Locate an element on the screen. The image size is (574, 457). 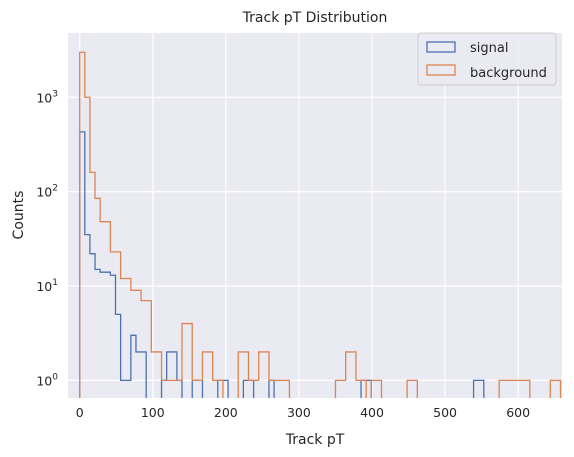
x-tick-label: 0 is located at coordinates (80, 412).